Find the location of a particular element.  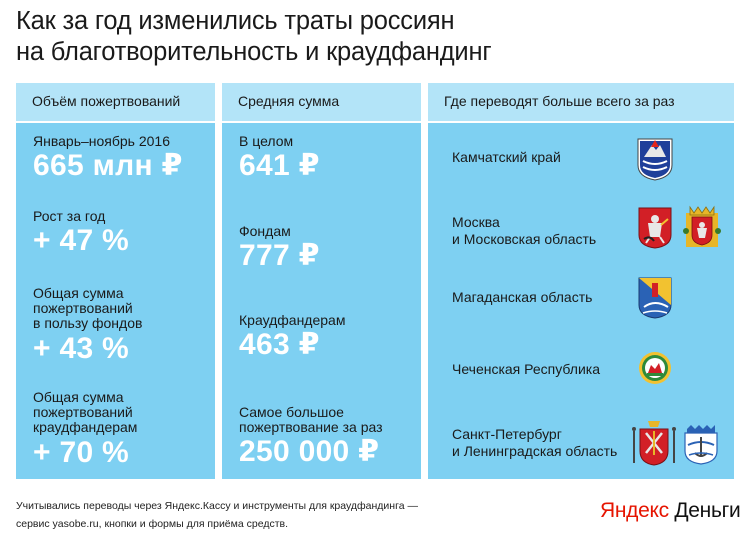

funds-average-value: 777 ₽ is located at coordinates (279, 255).